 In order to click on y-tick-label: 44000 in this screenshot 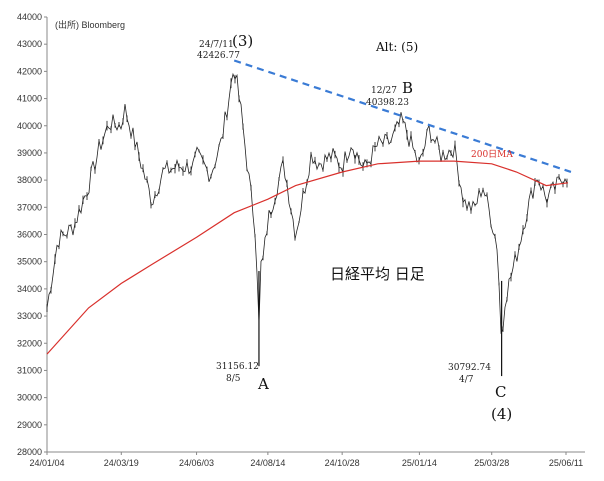, I will do `click(29, 17)`.